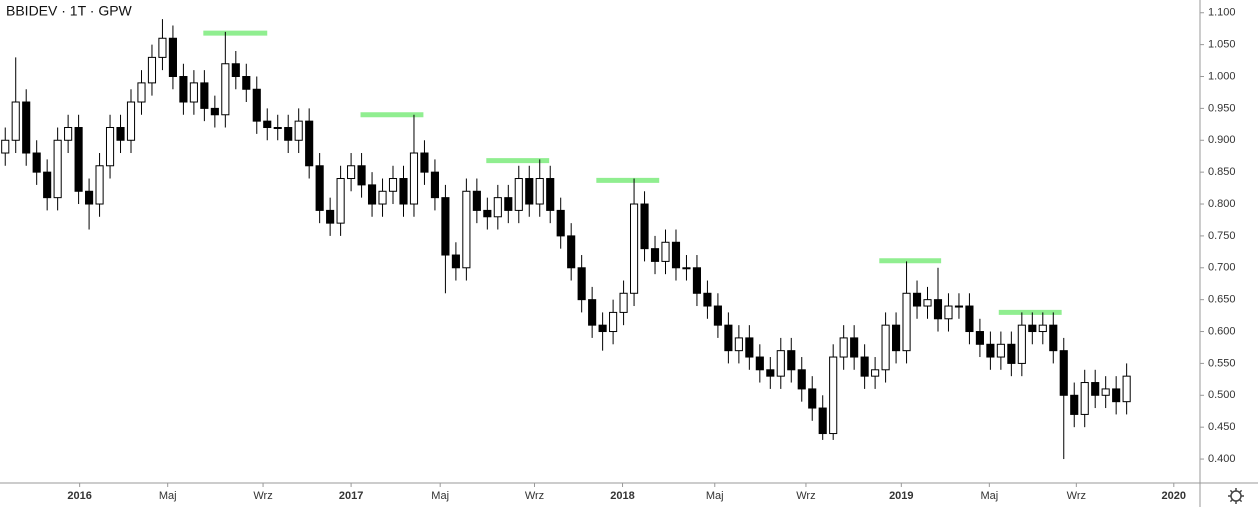  What do you see at coordinates (79, 496) in the screenshot?
I see `x-tick-label: 2016` at bounding box center [79, 496].